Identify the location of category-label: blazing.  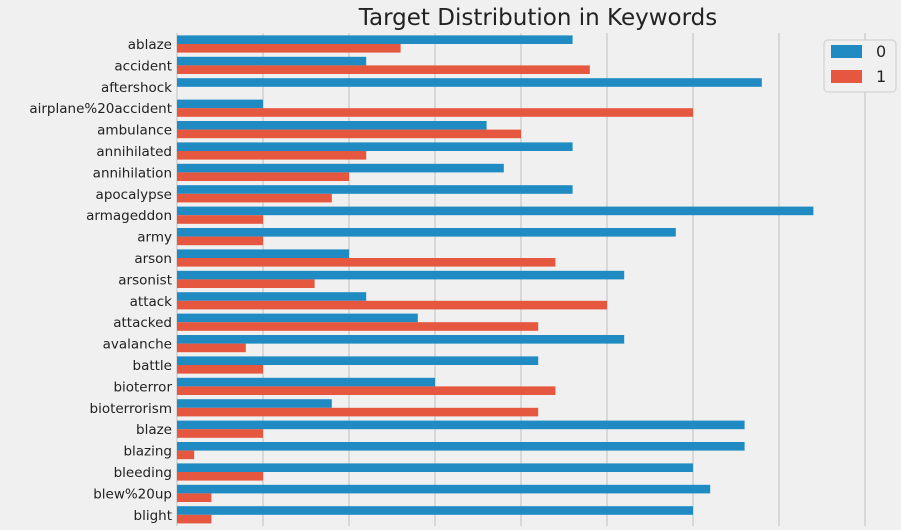
(147, 452).